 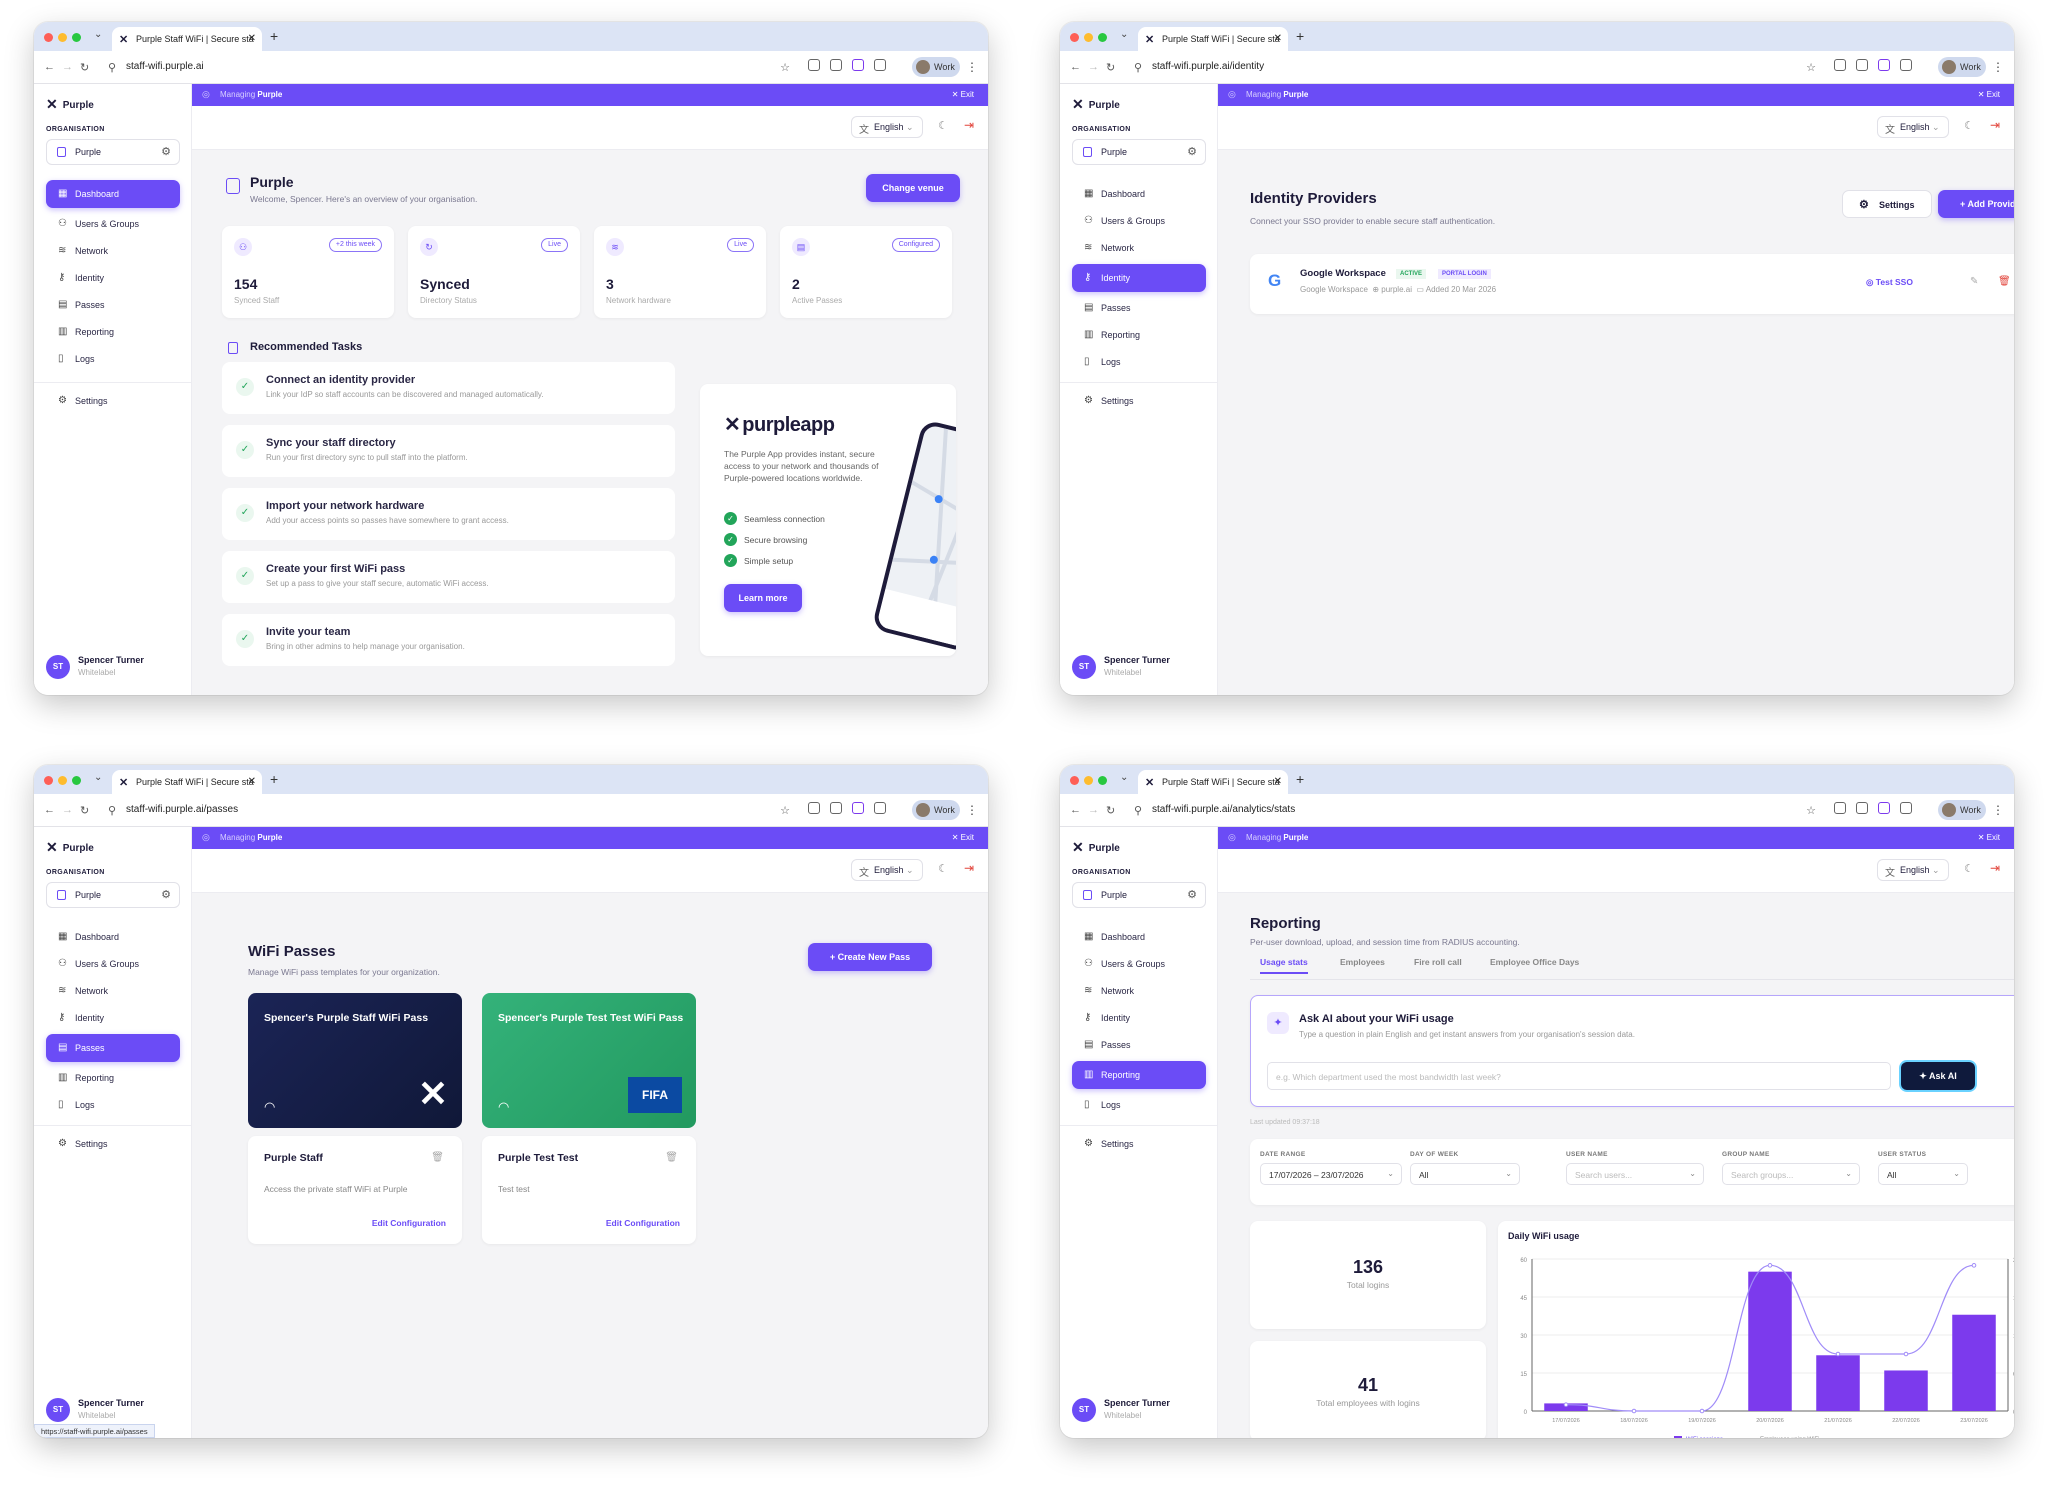 I want to click on exit-button: ✕ Exit, so click(x=1988, y=94).